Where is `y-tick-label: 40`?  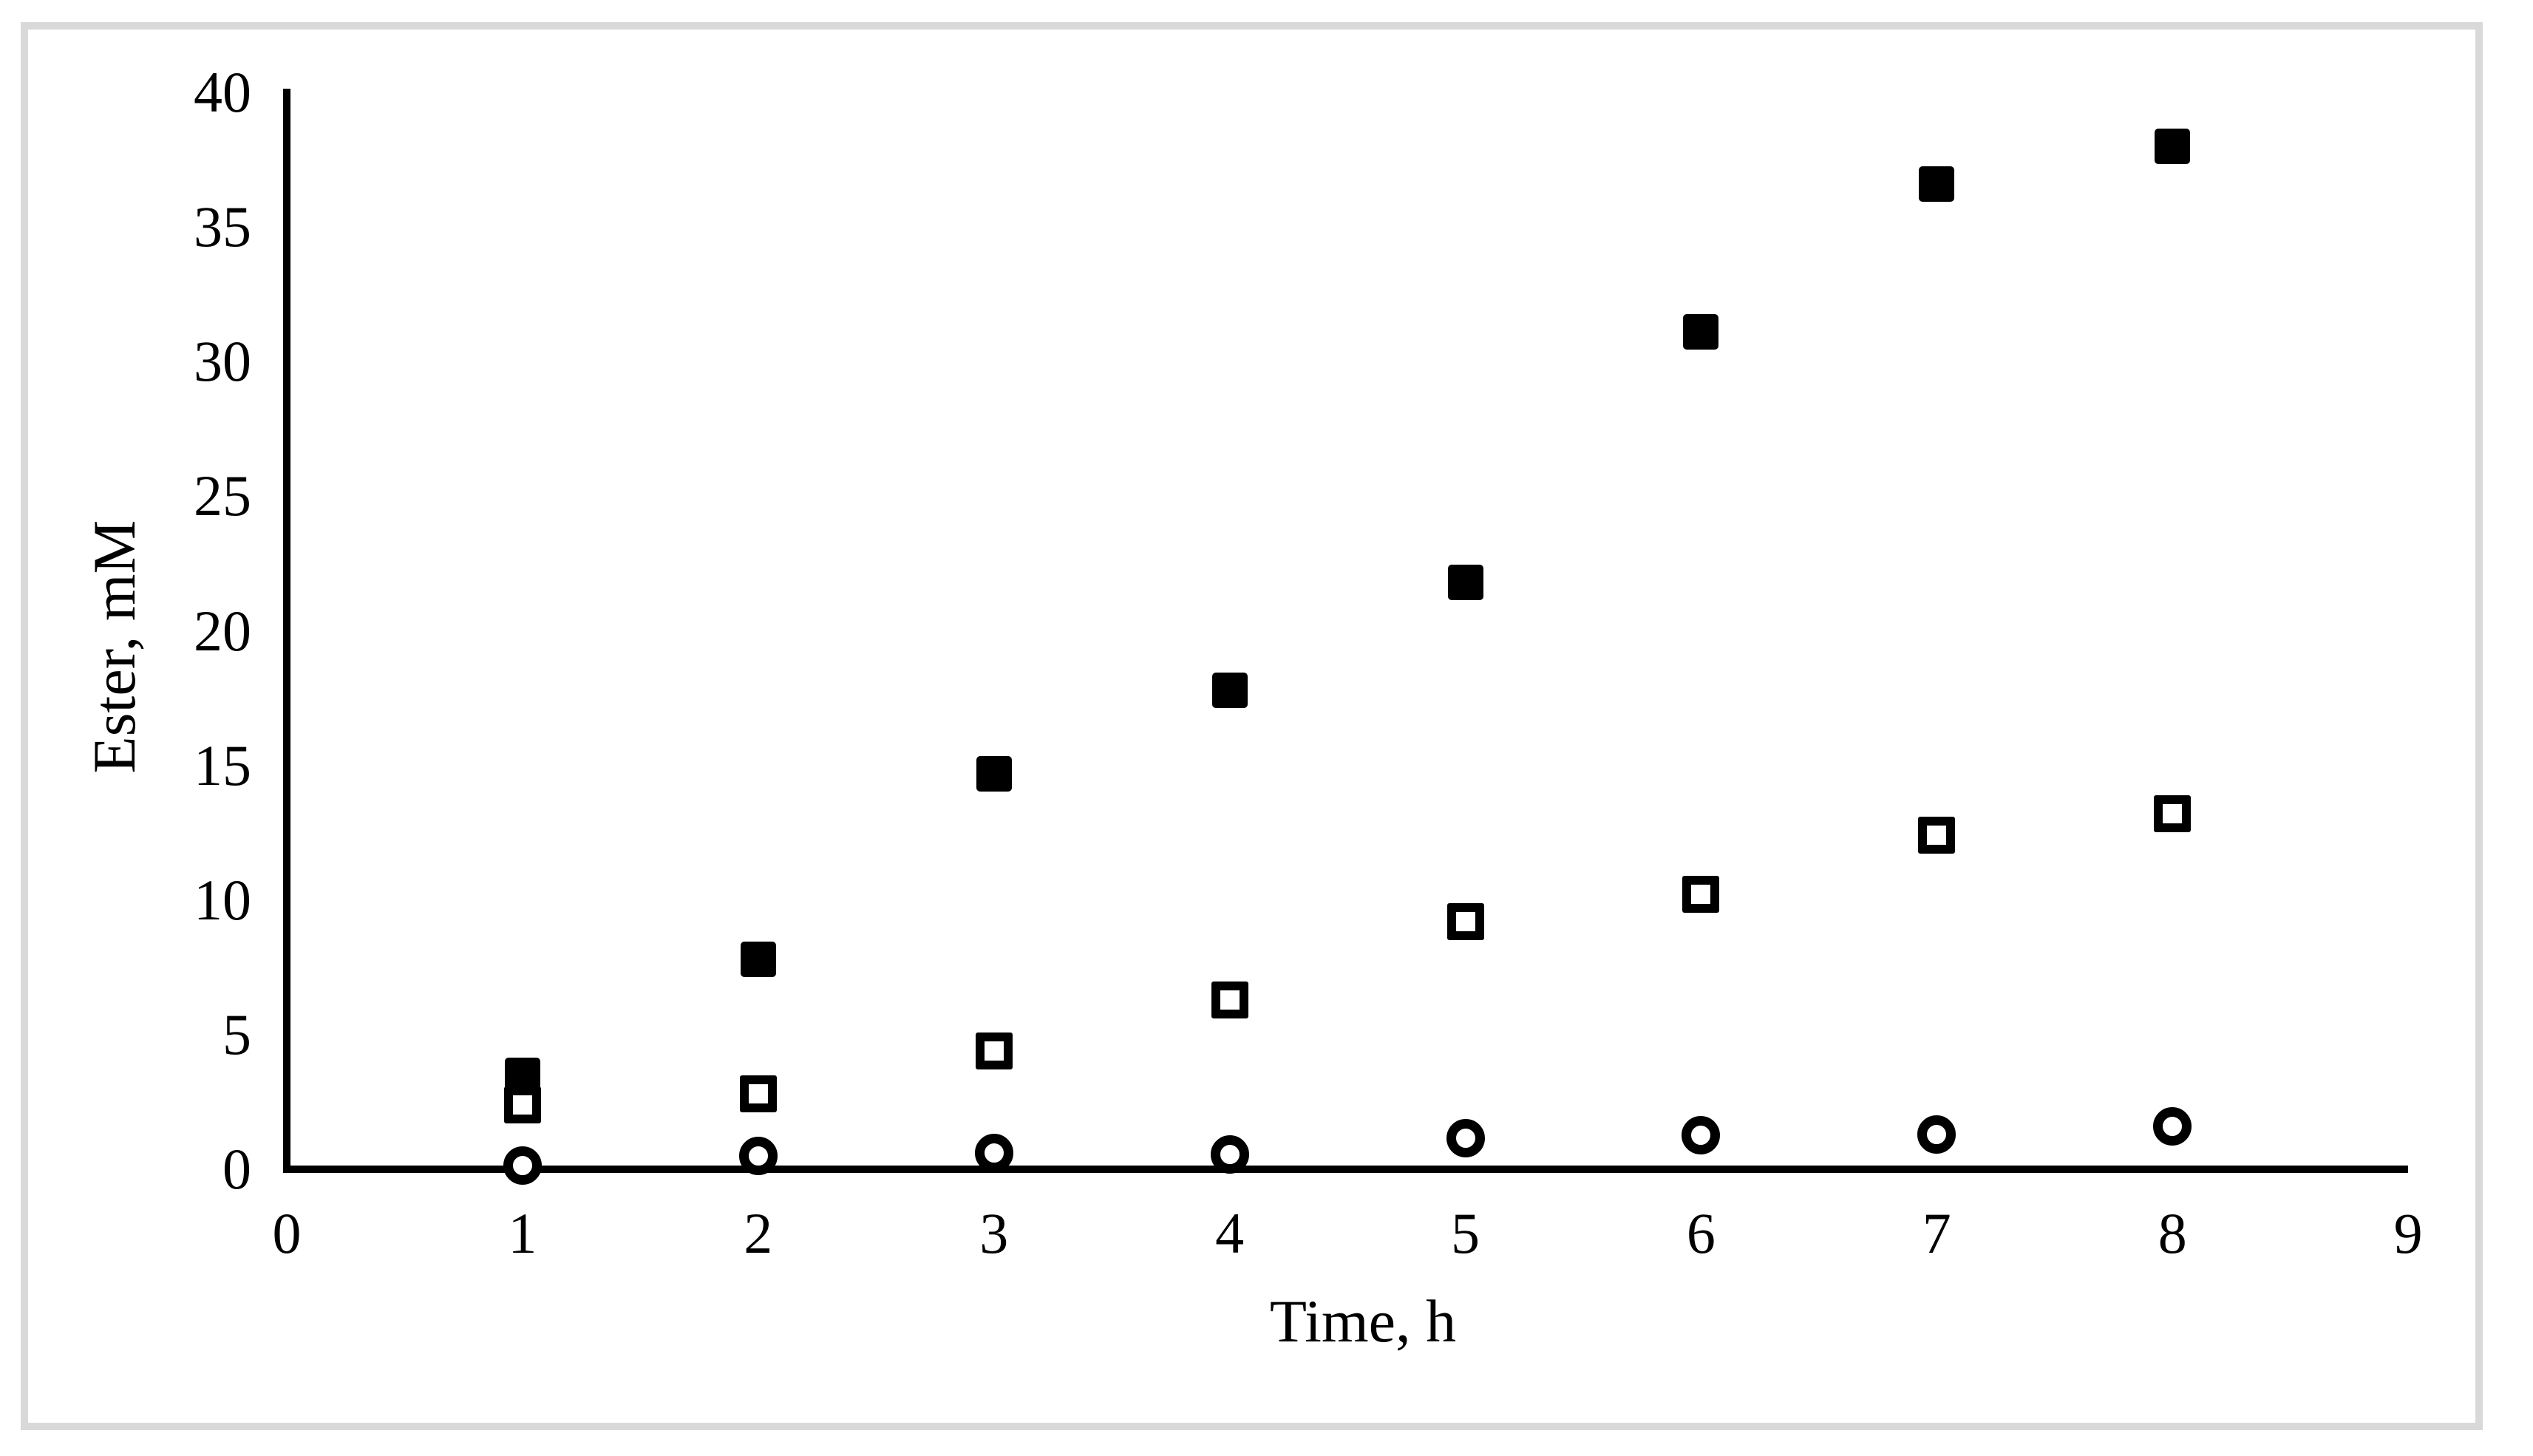 y-tick-label: 40 is located at coordinates (222, 92).